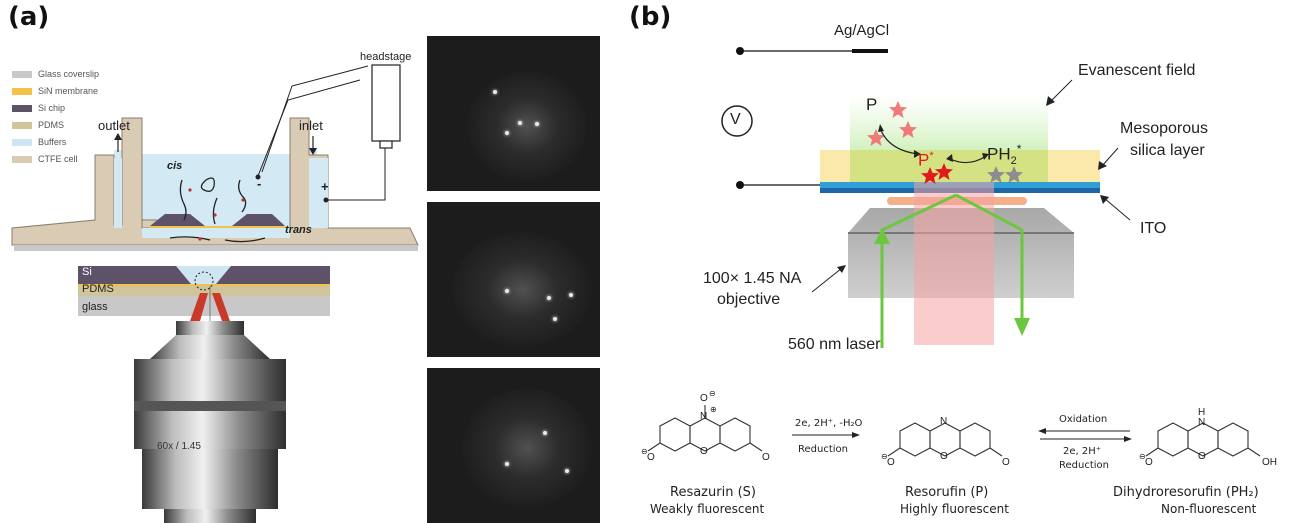 The width and height of the screenshot is (1293, 523). I want to click on ito-pointer-head, so click(1104, 199).